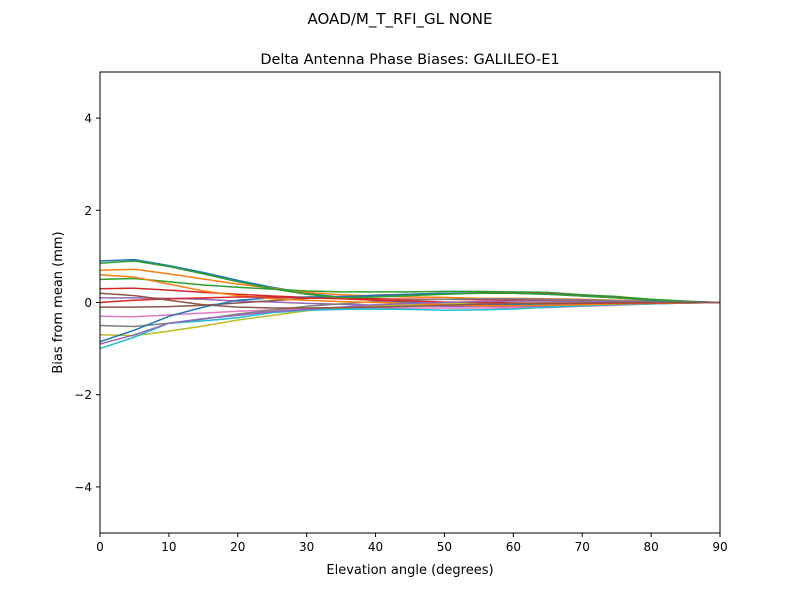 The image size is (800, 604). What do you see at coordinates (88, 119) in the screenshot?
I see `y-tick-label: 4` at bounding box center [88, 119].